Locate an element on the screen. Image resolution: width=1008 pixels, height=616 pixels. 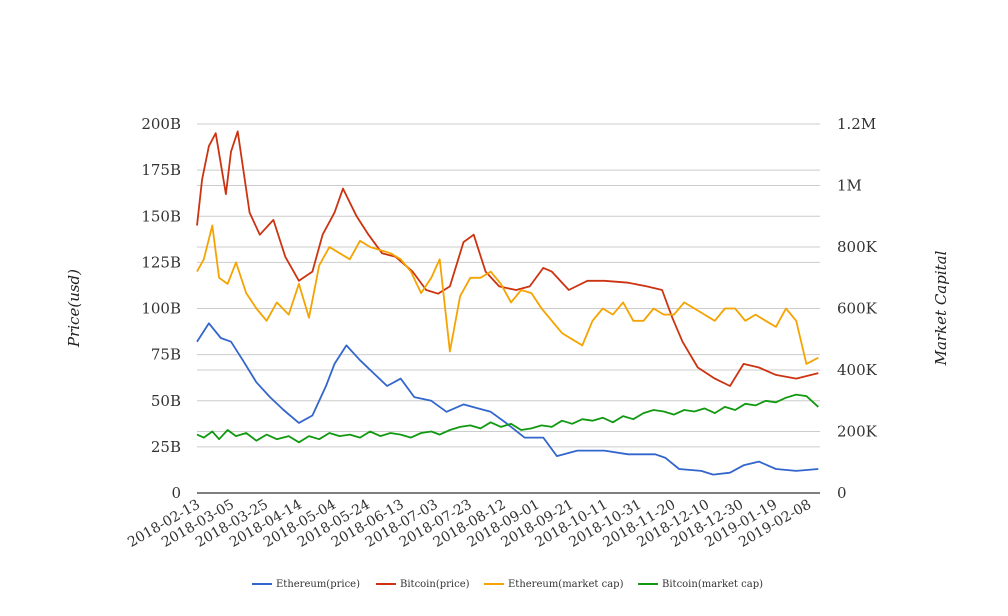
legend-item: Bitcoin(price) is located at coordinates (423, 584).